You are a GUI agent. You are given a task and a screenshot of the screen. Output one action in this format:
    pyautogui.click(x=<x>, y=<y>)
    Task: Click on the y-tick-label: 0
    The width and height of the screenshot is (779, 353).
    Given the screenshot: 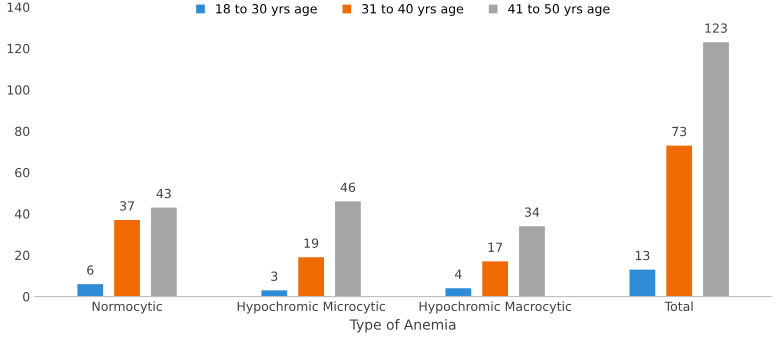 What is the action you would take?
    pyautogui.click(x=26, y=297)
    